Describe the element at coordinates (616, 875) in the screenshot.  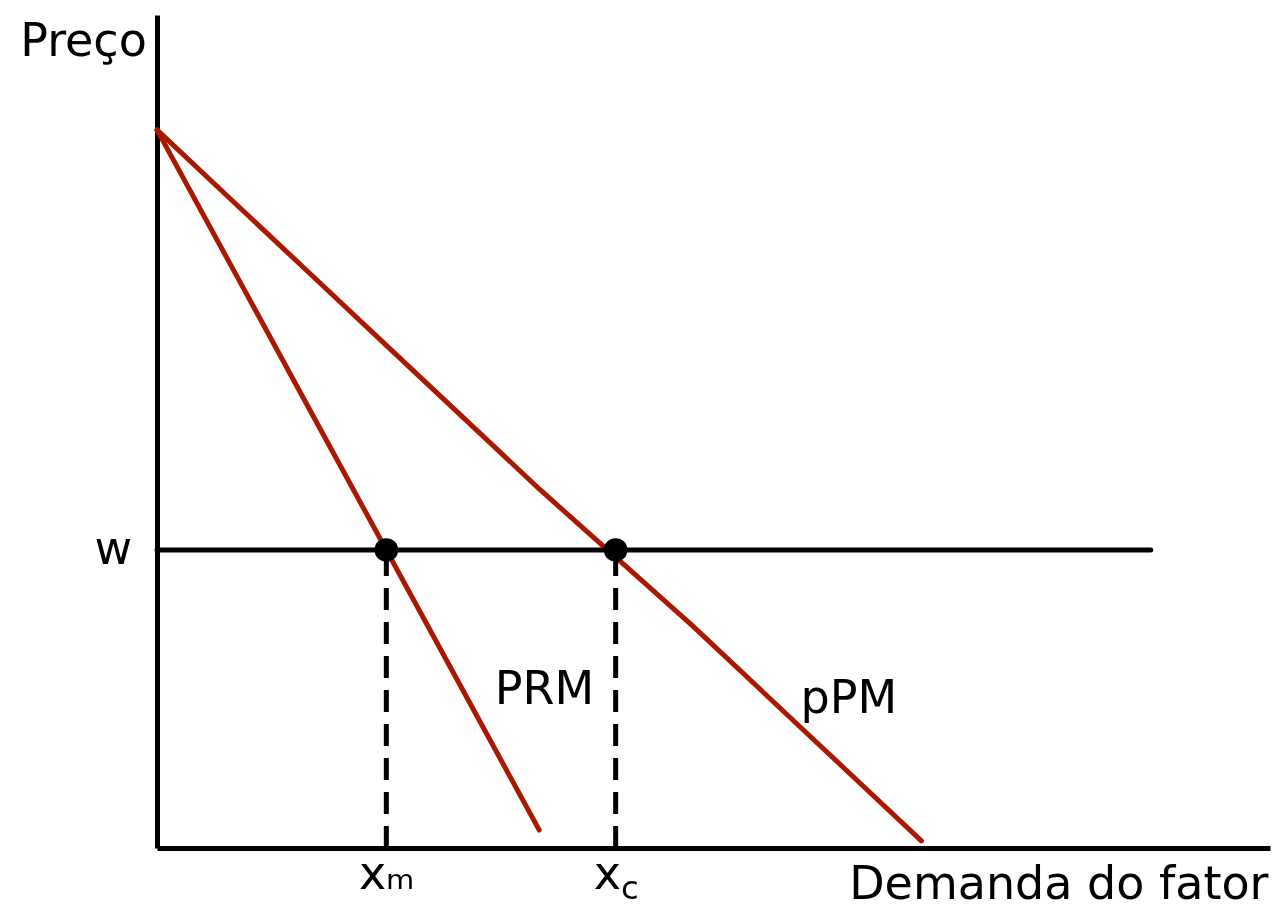
I see `x-tick-label: x$_{c}$` at that location.